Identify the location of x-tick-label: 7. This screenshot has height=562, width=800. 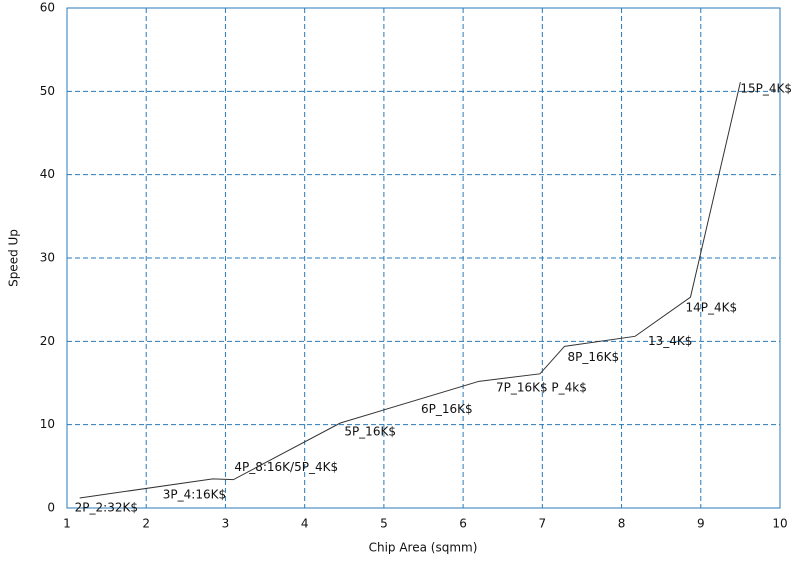
(543, 524).